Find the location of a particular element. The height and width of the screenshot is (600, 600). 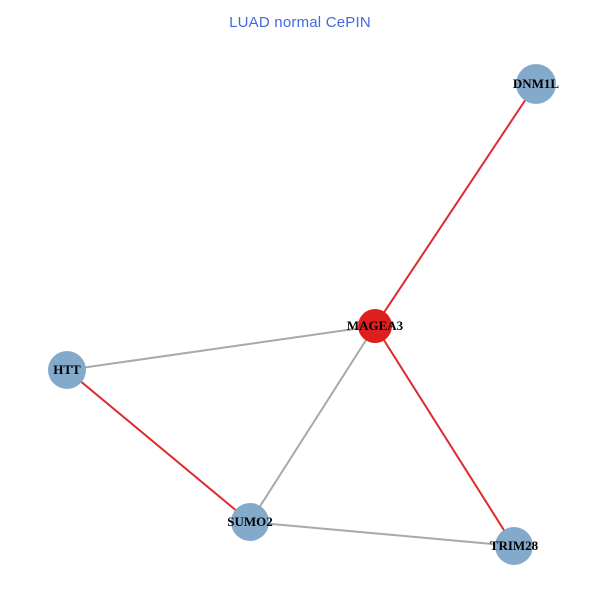

graph-node-SUMO2 is located at coordinates (250, 522).